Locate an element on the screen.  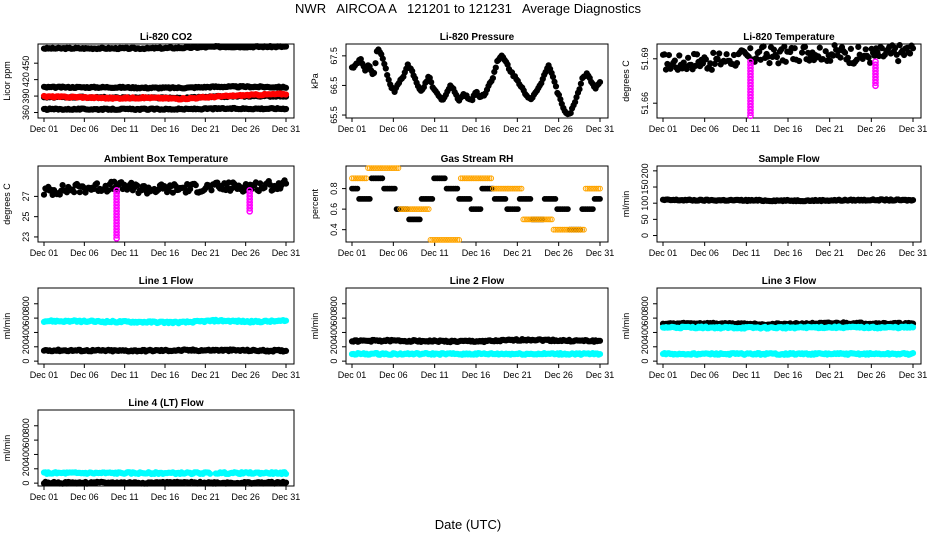
panel-1-point-sample is located at coordinates (286, 94).